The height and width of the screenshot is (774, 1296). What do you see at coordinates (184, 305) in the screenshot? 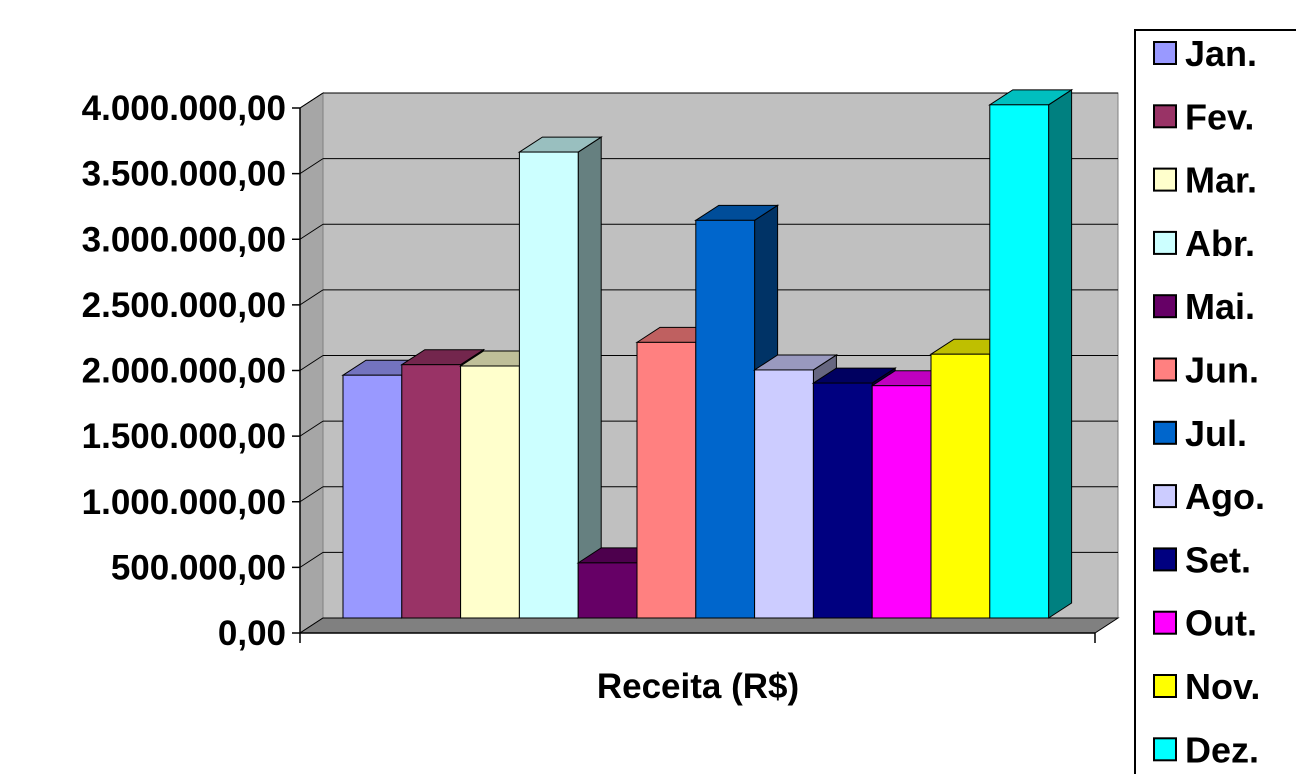
I see `y-tick-label: 2.500.000,00` at bounding box center [184, 305].